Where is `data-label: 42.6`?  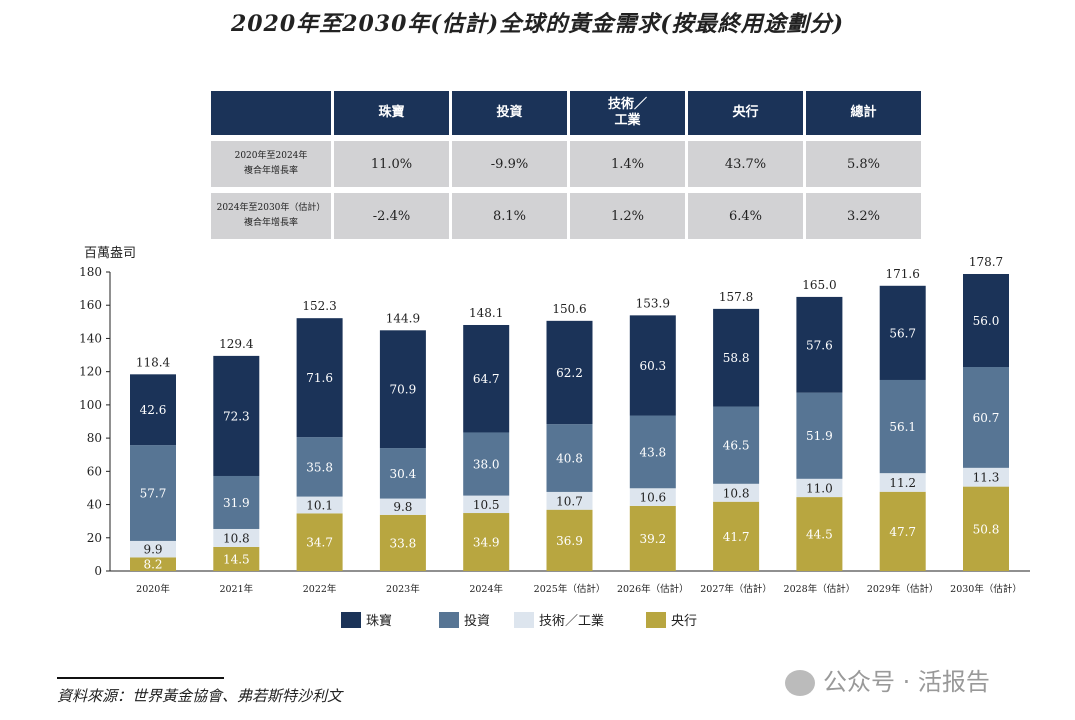 data-label: 42.6 is located at coordinates (153, 410).